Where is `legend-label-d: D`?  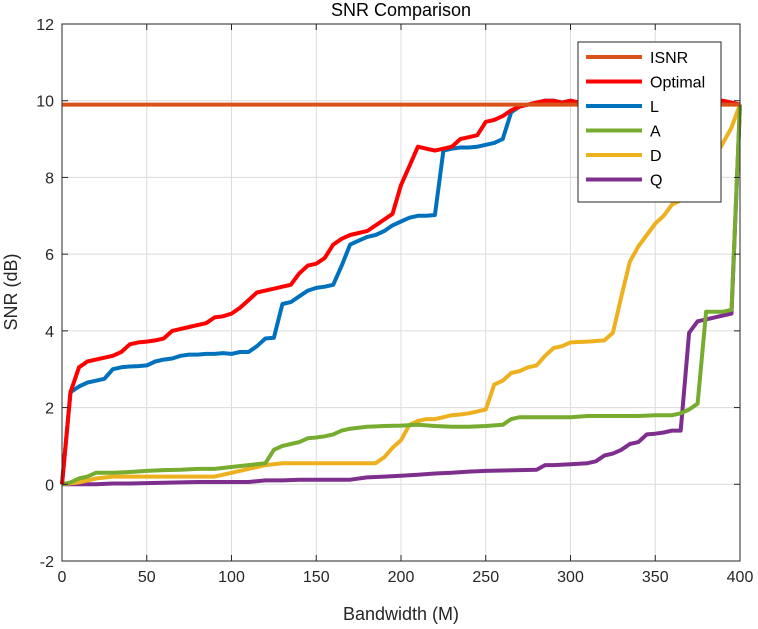 legend-label-d: D is located at coordinates (656, 156).